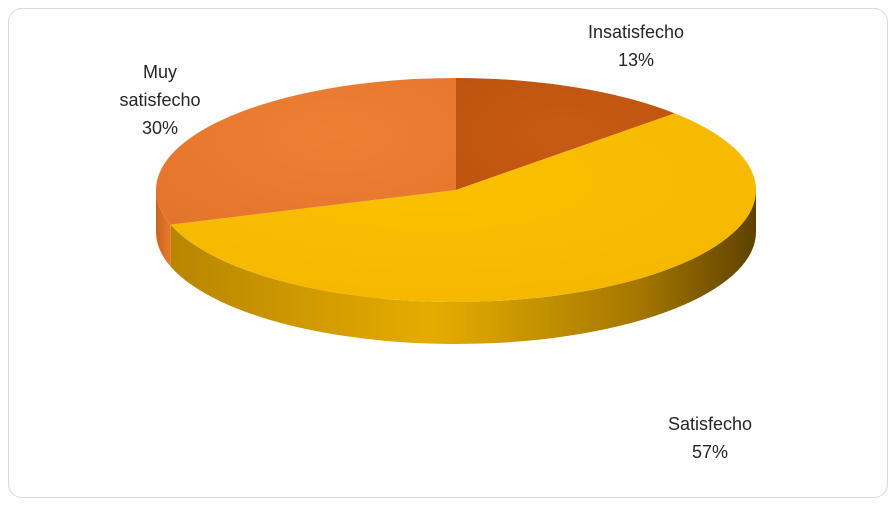 This screenshot has width=896, height=506. What do you see at coordinates (710, 424) in the screenshot?
I see `data-label-name-satisfecho: Satisfecho` at bounding box center [710, 424].